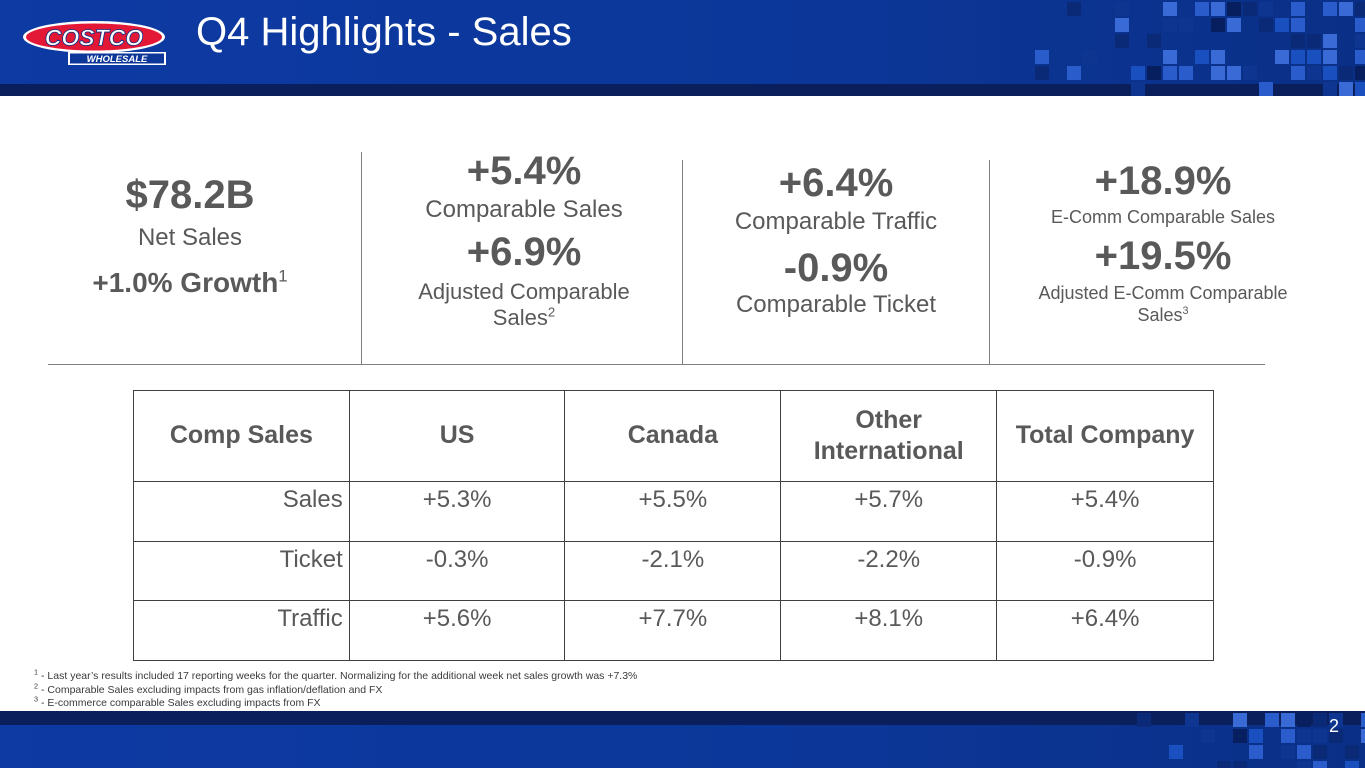 The height and width of the screenshot is (768, 1365). Describe the element at coordinates (1160, 314) in the screenshot. I see `adj-ecomm-label-line2: Sales` at that location.